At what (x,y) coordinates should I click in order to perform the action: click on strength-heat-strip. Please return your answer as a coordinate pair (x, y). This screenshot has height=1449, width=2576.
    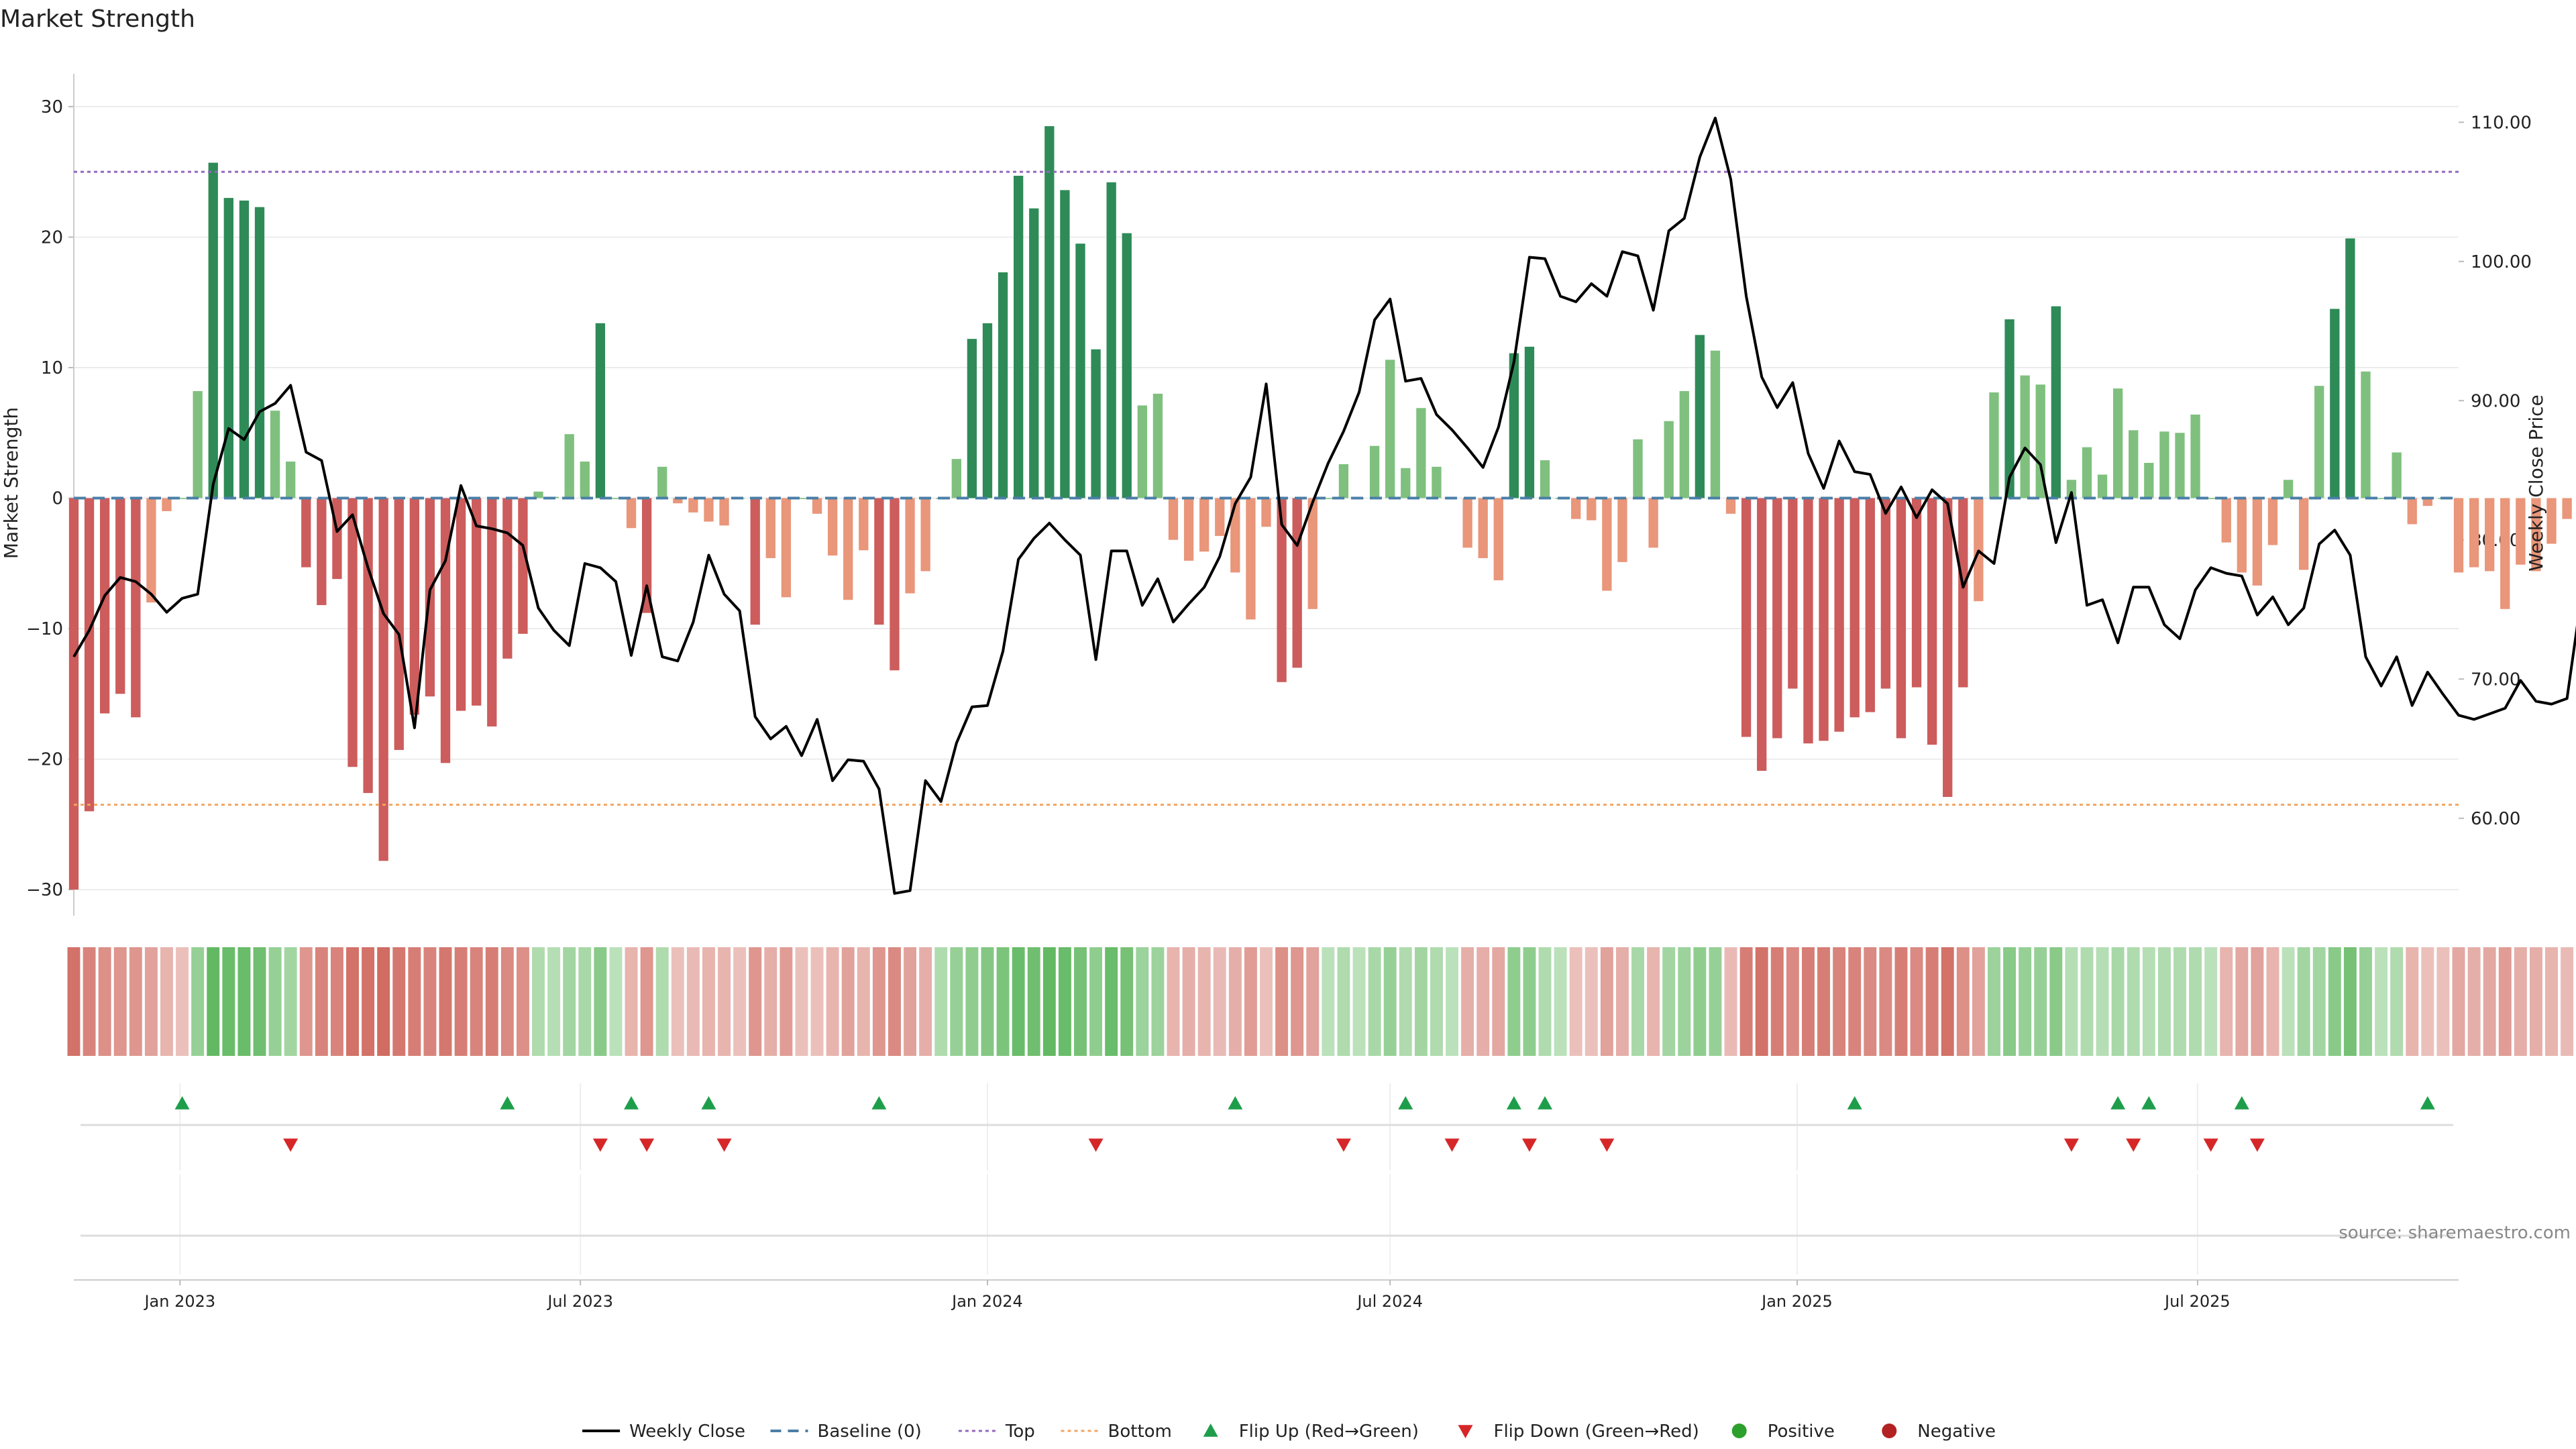
    Looking at the image, I should click on (1320, 1001).